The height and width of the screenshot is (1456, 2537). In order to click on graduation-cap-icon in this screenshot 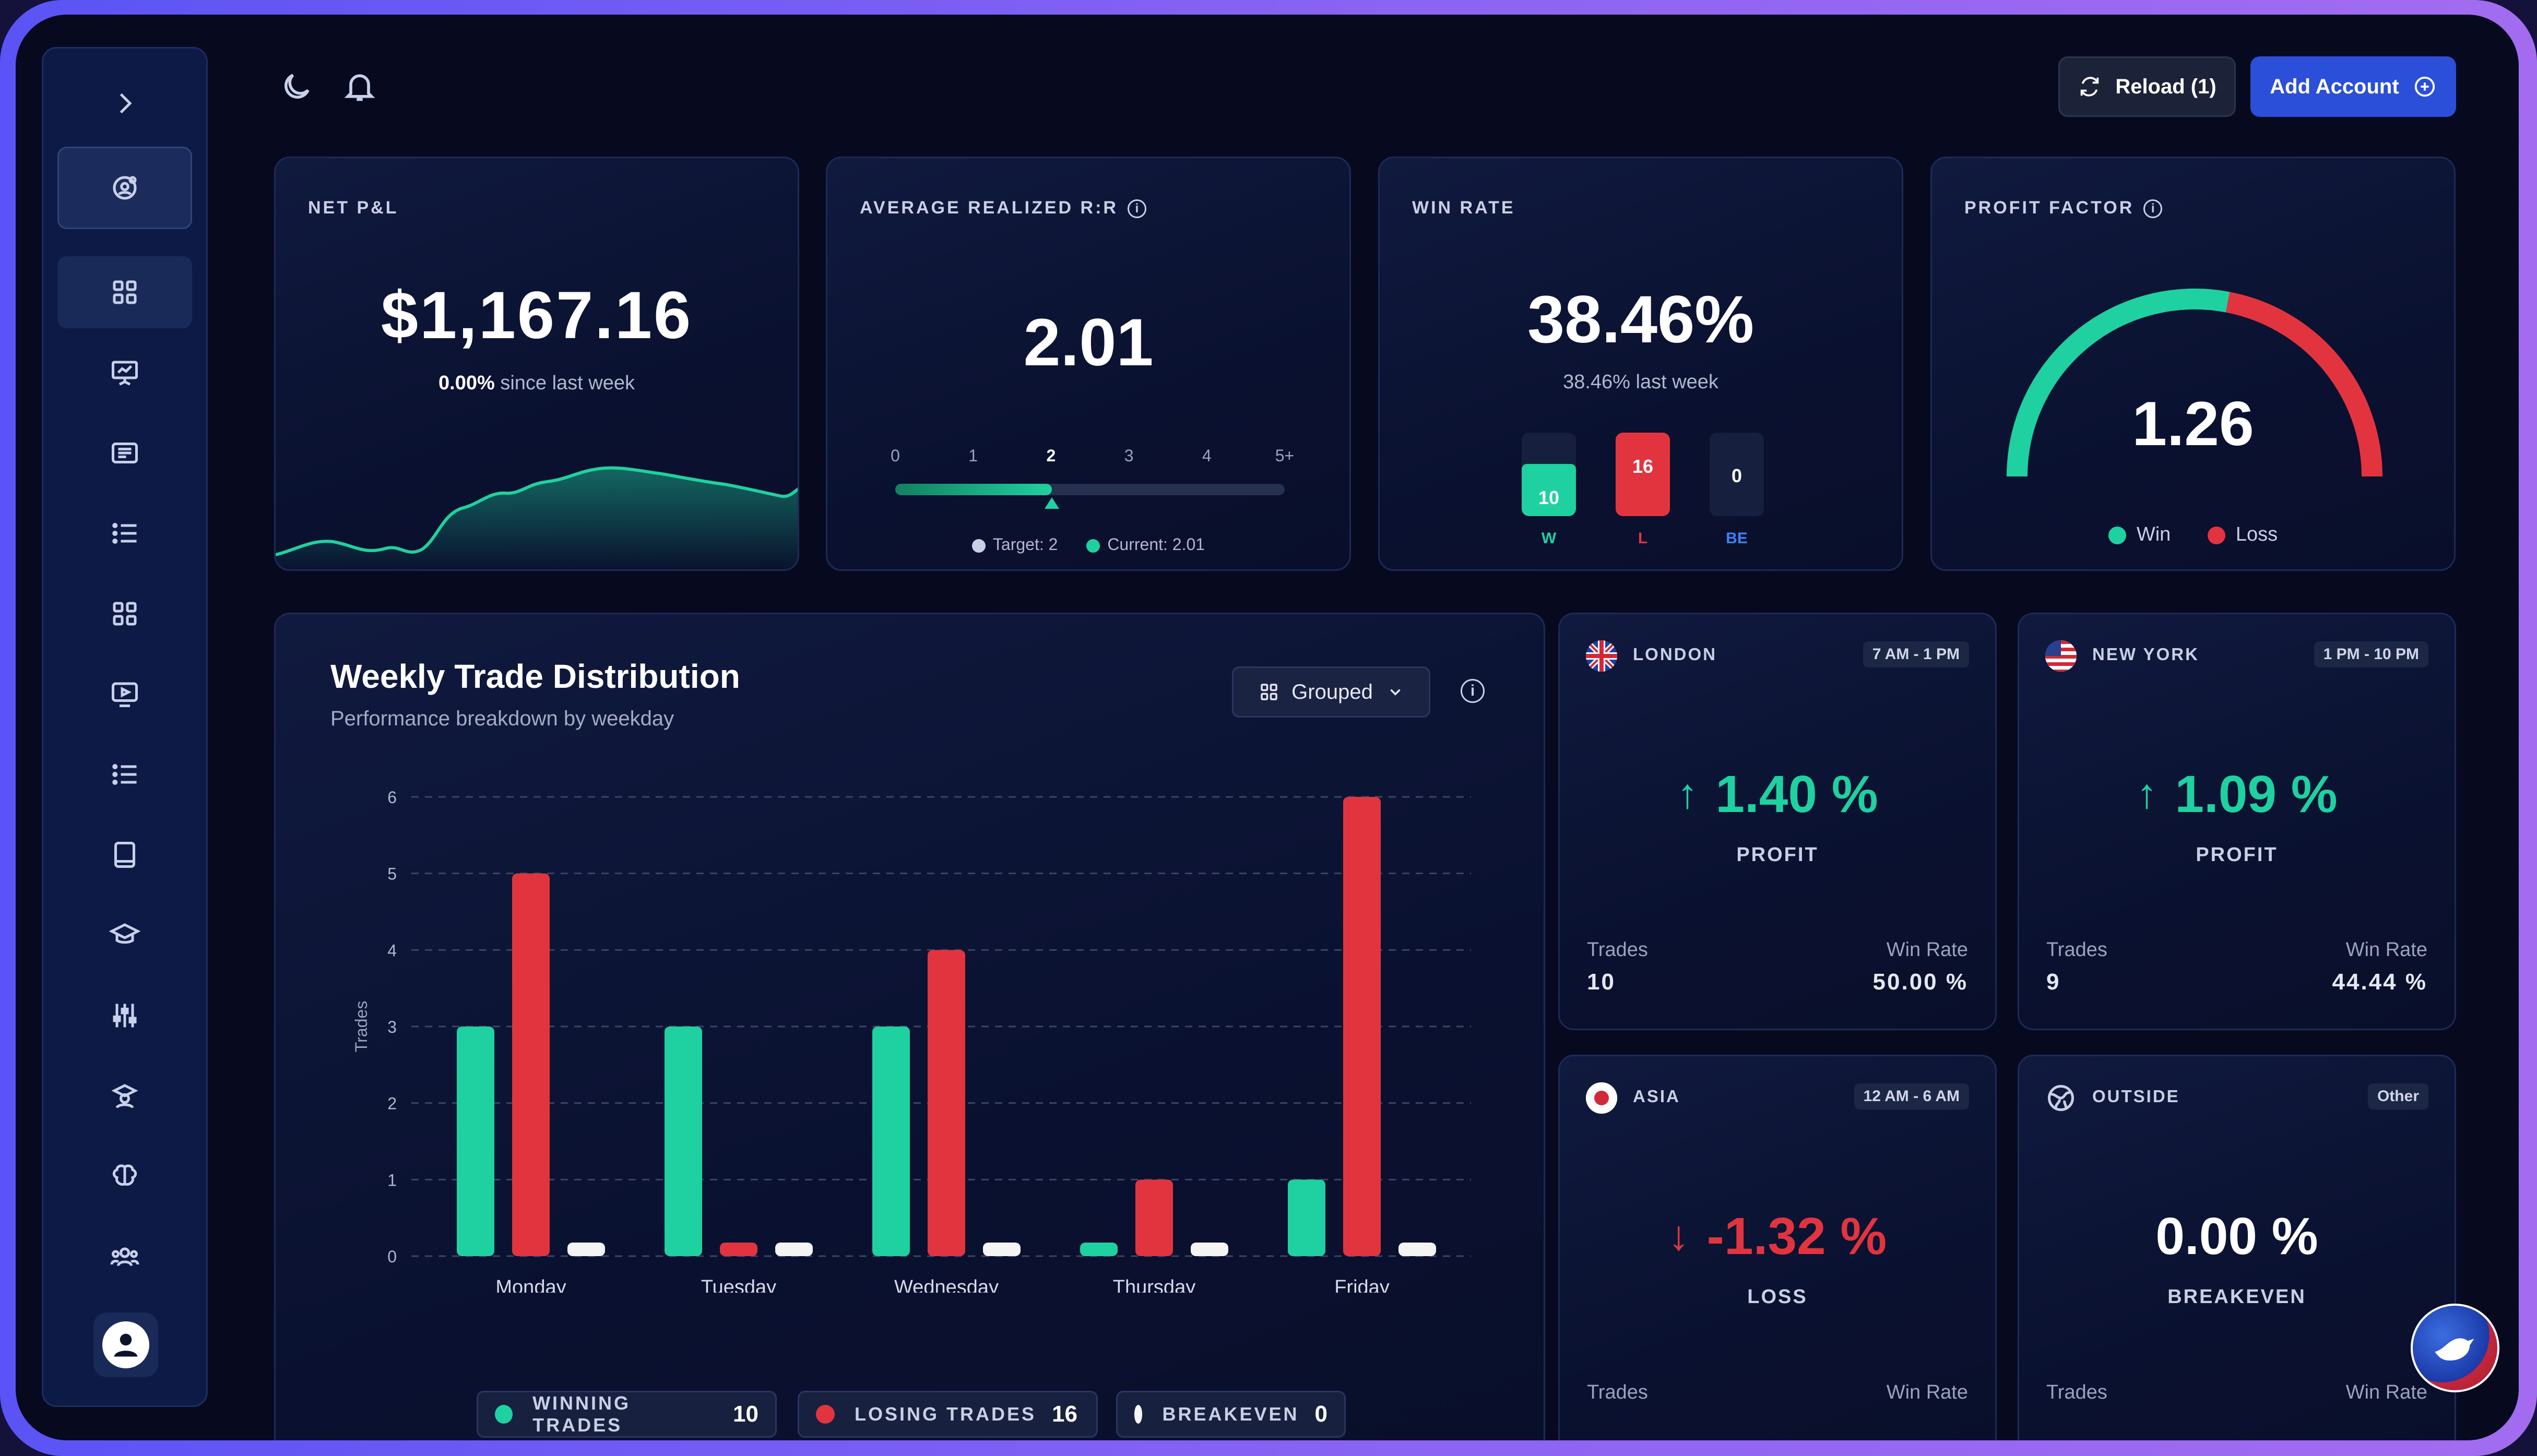, I will do `click(125, 935)`.